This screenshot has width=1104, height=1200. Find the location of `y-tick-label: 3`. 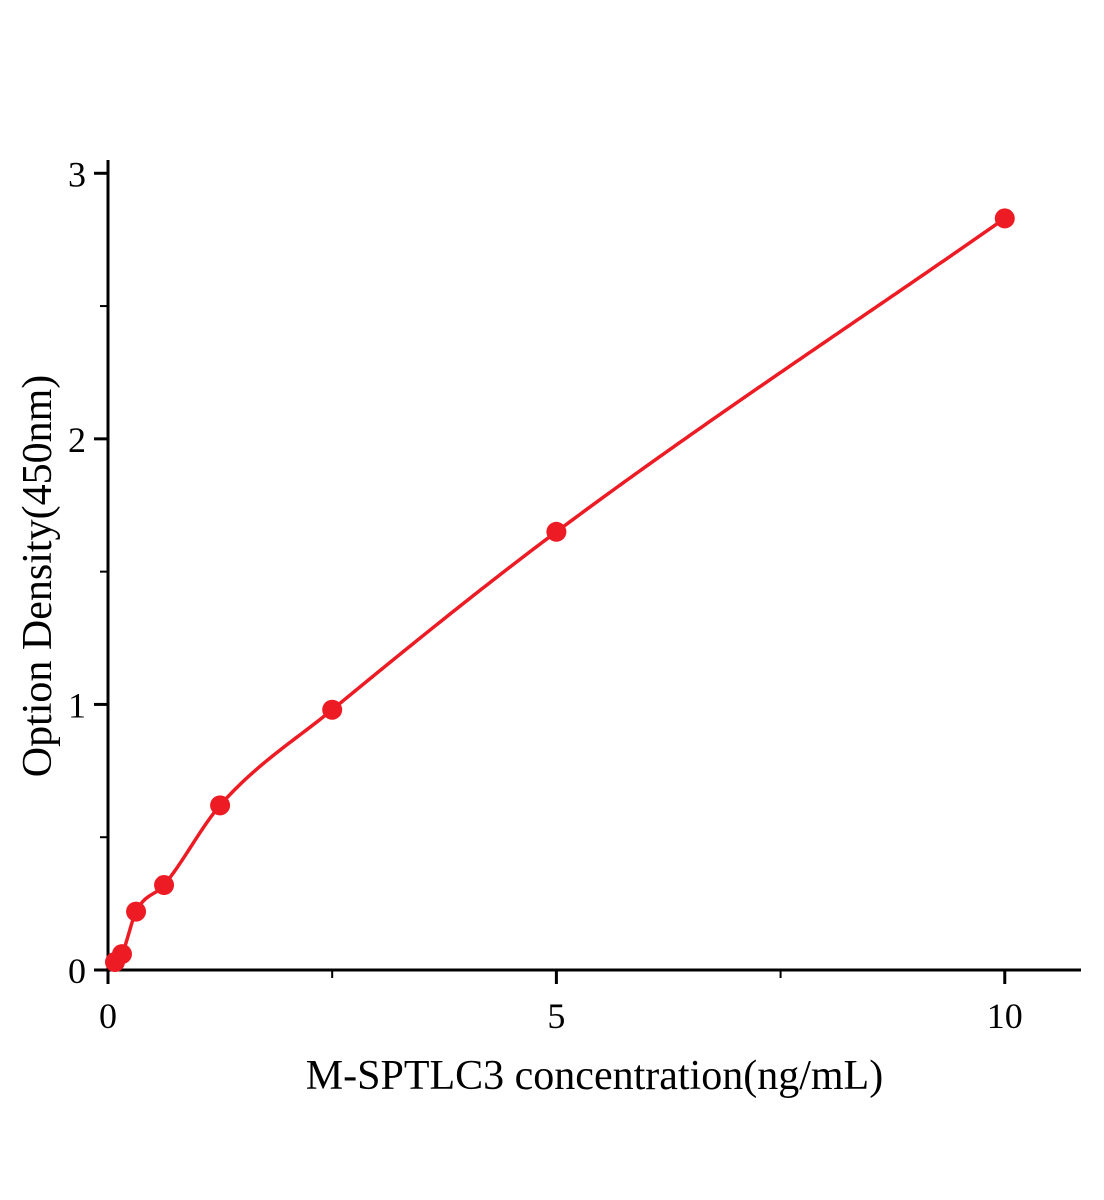

y-tick-label: 3 is located at coordinates (77, 174).